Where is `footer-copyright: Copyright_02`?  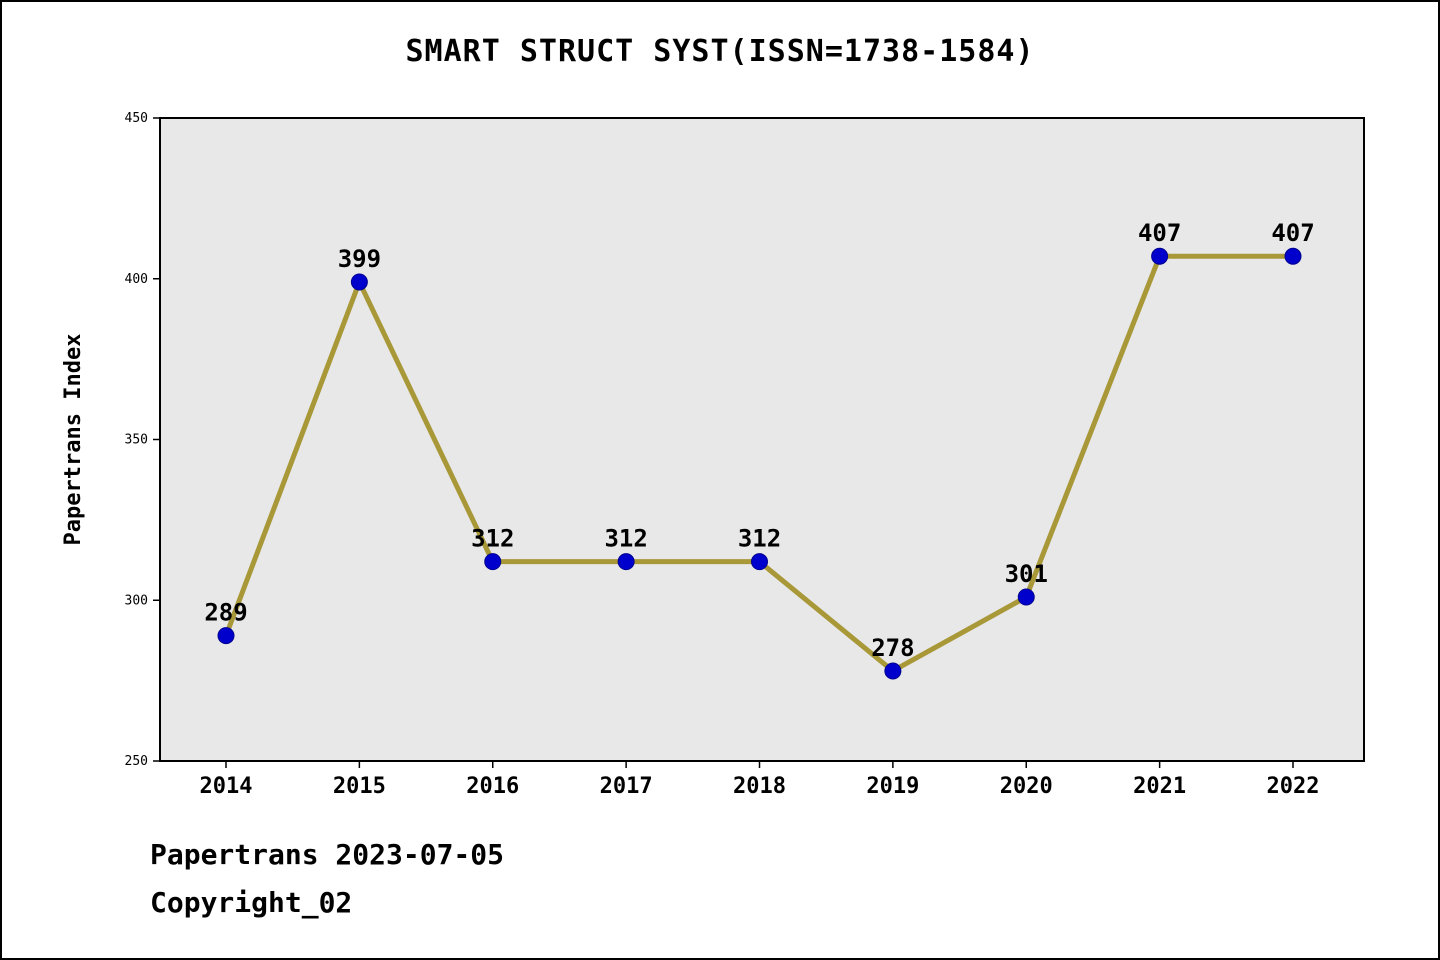 footer-copyright: Copyright_02 is located at coordinates (251, 902).